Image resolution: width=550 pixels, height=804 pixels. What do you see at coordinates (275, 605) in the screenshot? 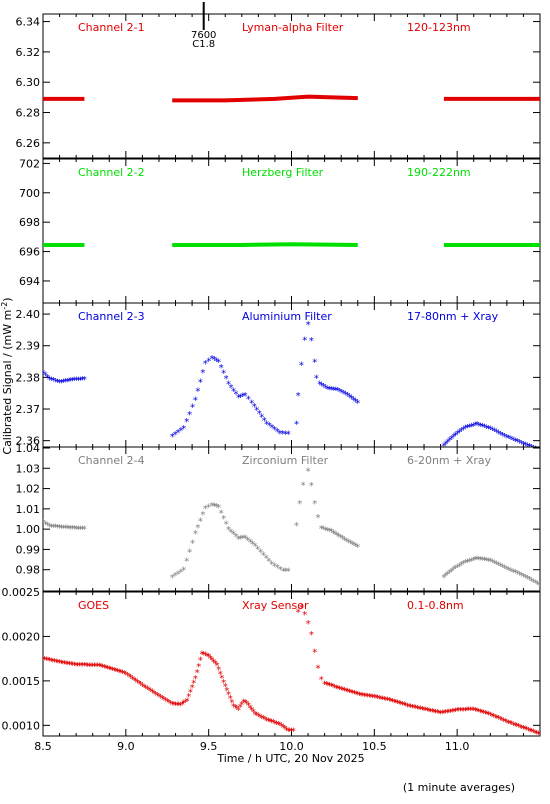
I see `panel-label: Xray Sensor` at bounding box center [275, 605].